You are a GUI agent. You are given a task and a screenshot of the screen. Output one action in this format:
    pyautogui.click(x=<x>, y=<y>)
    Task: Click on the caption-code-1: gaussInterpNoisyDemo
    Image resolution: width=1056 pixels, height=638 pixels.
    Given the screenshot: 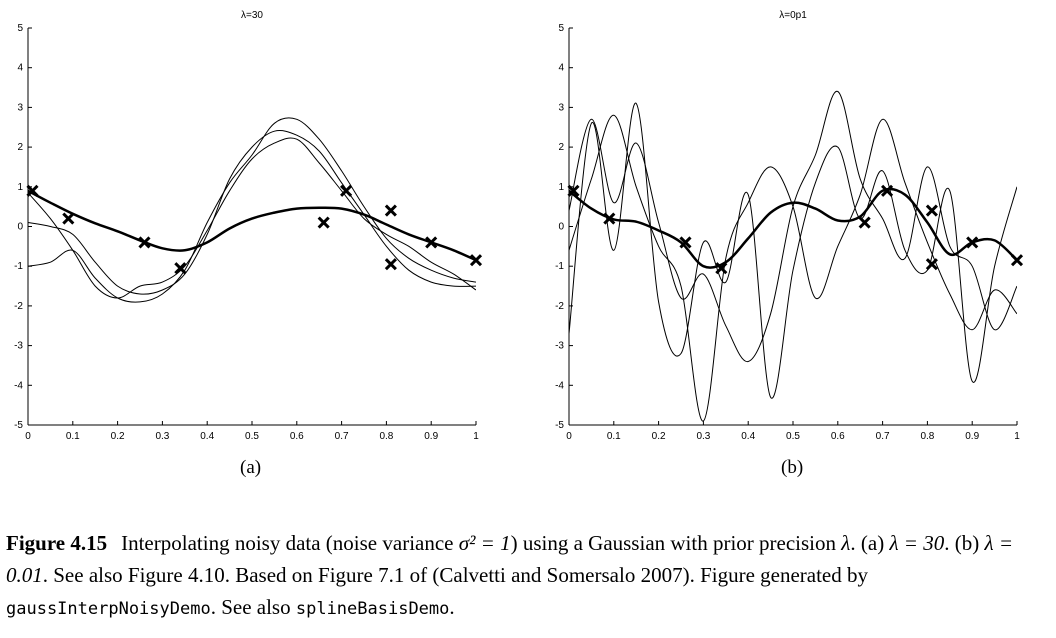 What is the action you would take?
    pyautogui.click(x=108, y=609)
    